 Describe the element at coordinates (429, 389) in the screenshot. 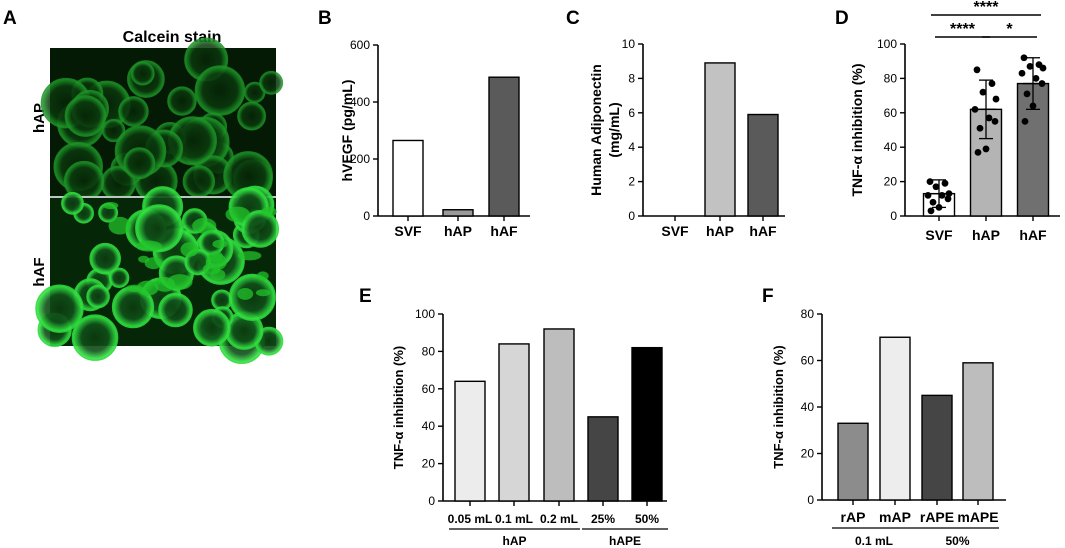

I see `y-tick-label-e: 60` at that location.